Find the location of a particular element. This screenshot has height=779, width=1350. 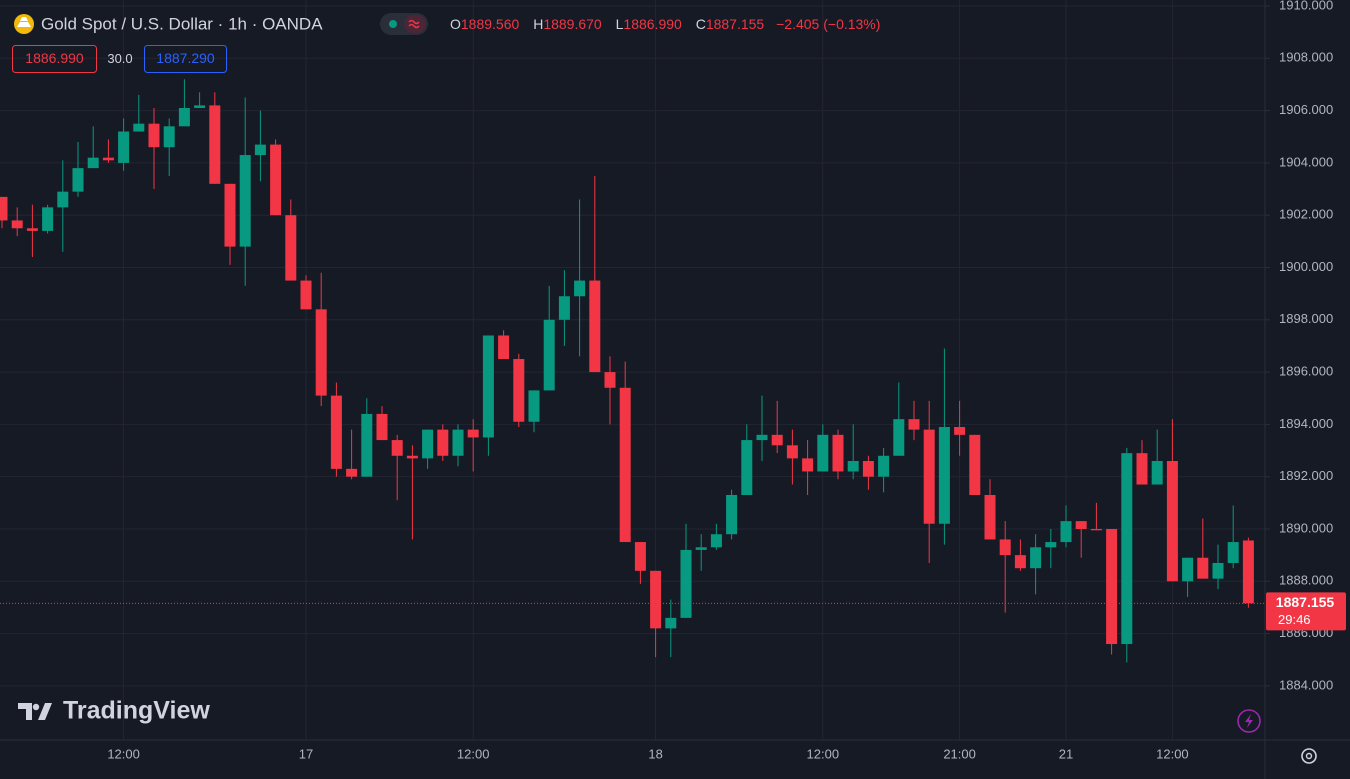

y-tick-label: 1898.000 is located at coordinates (1306, 318).